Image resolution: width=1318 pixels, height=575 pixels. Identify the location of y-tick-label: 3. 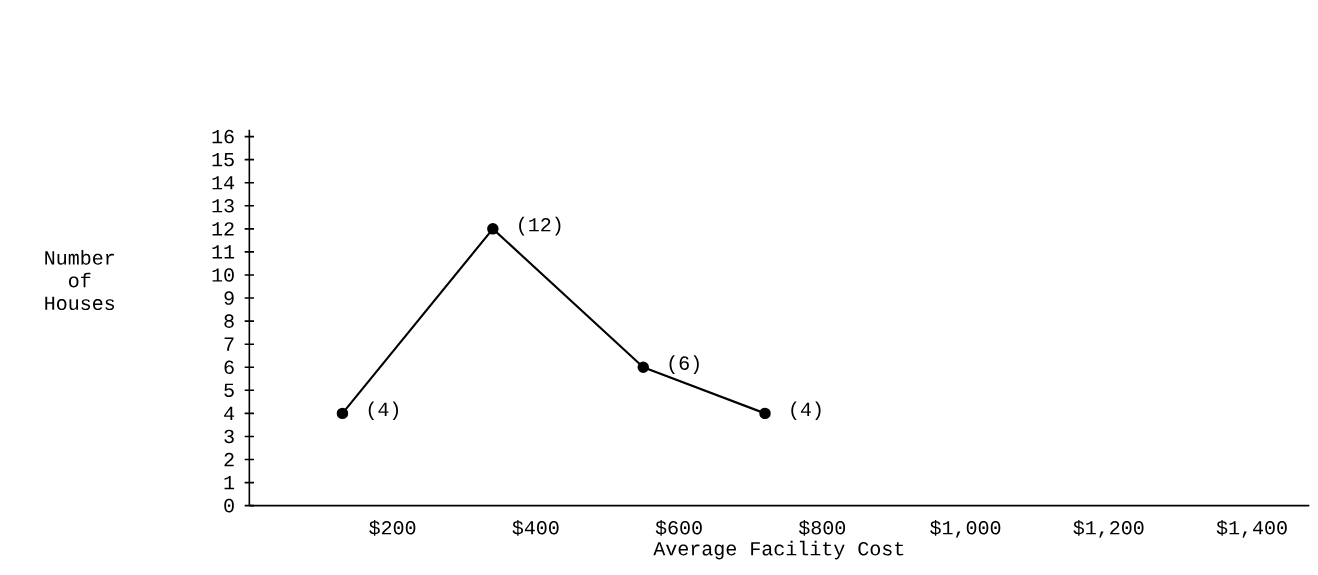
(229, 436).